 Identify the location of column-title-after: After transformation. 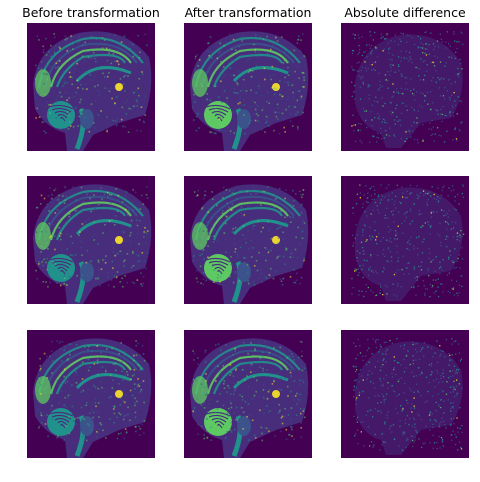
(248, 12).